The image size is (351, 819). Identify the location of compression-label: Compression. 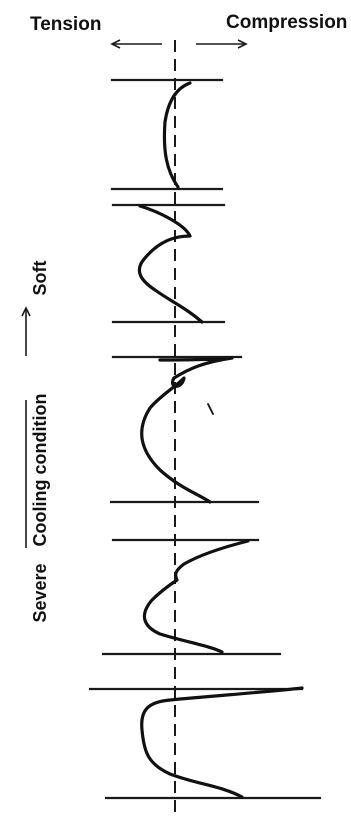
(286, 22).